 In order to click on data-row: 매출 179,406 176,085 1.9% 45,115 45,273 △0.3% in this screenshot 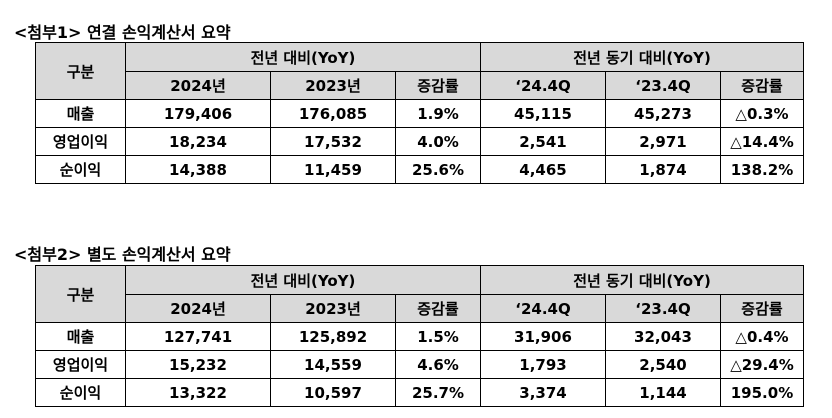, I will do `click(419, 113)`.